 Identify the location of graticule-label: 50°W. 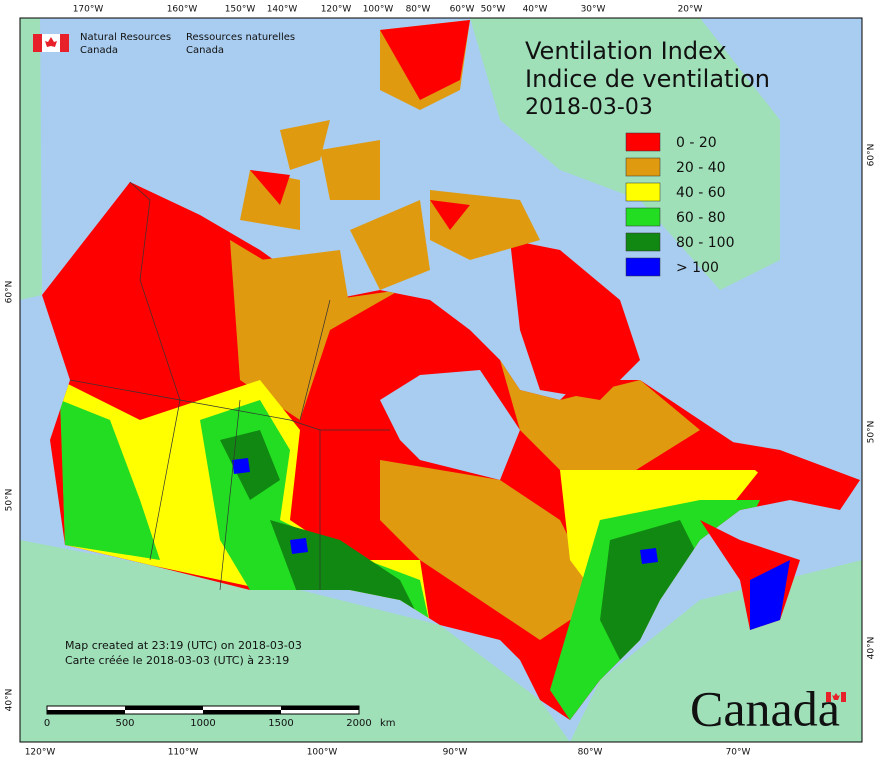
(493, 10).